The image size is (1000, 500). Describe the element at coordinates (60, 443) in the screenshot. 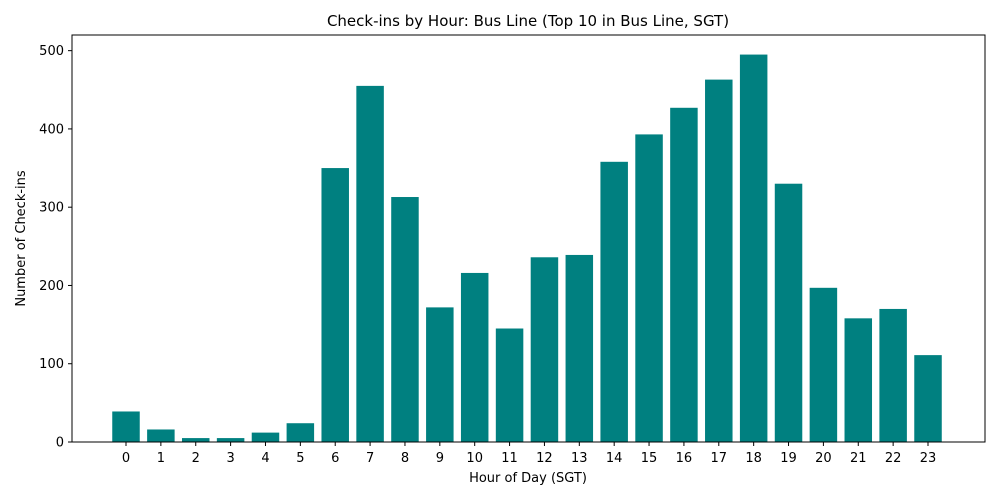

I see `y-tick-label: 0` at that location.